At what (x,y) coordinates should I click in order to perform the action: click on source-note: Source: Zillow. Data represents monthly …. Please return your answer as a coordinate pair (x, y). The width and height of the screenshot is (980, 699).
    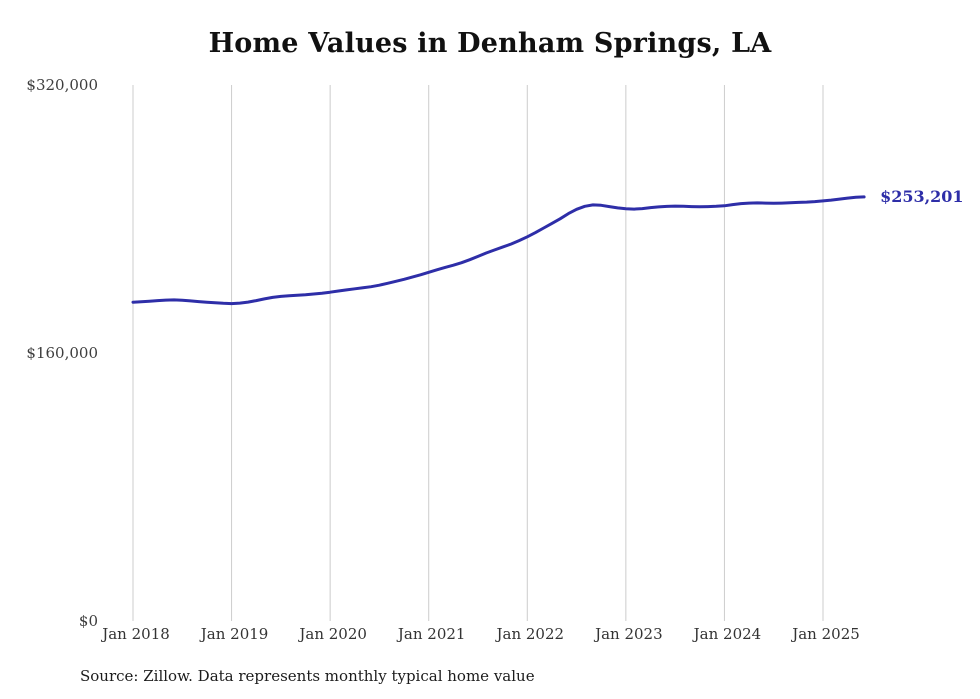
    Looking at the image, I should click on (307, 676).